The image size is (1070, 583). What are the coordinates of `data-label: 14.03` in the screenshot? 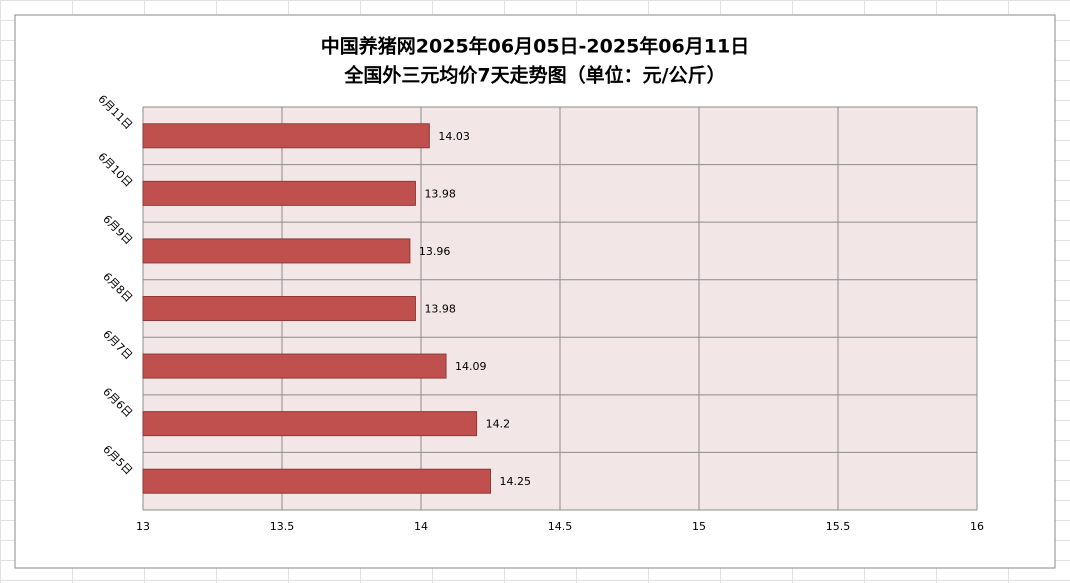 It's located at (454, 136).